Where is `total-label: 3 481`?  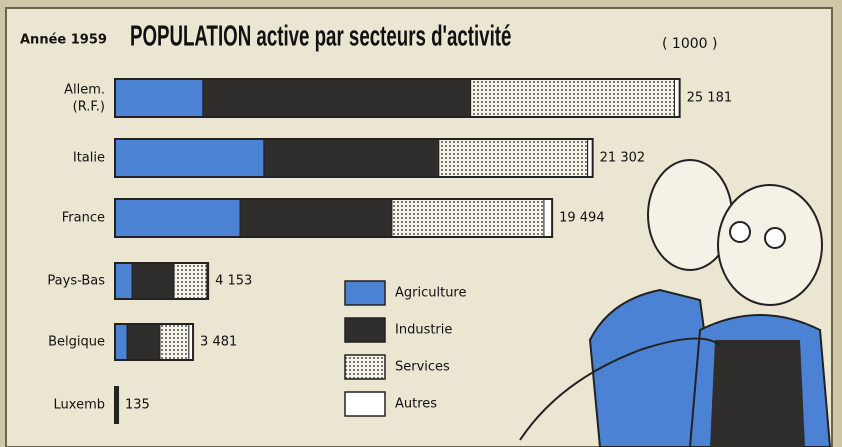
total-label: 3 481 is located at coordinates (218, 342).